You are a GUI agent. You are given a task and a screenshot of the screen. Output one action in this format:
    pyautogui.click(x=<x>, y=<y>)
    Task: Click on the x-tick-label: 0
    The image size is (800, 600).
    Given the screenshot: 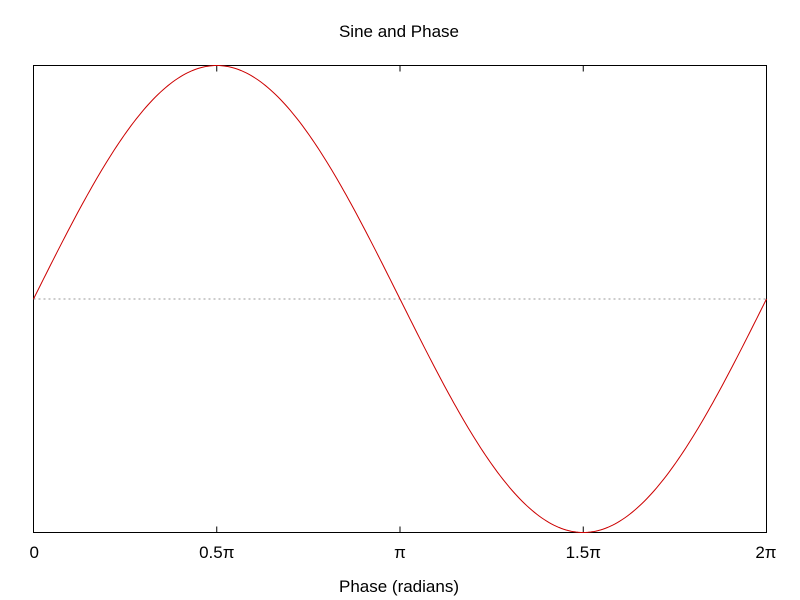 What is the action you would take?
    pyautogui.click(x=34, y=552)
    